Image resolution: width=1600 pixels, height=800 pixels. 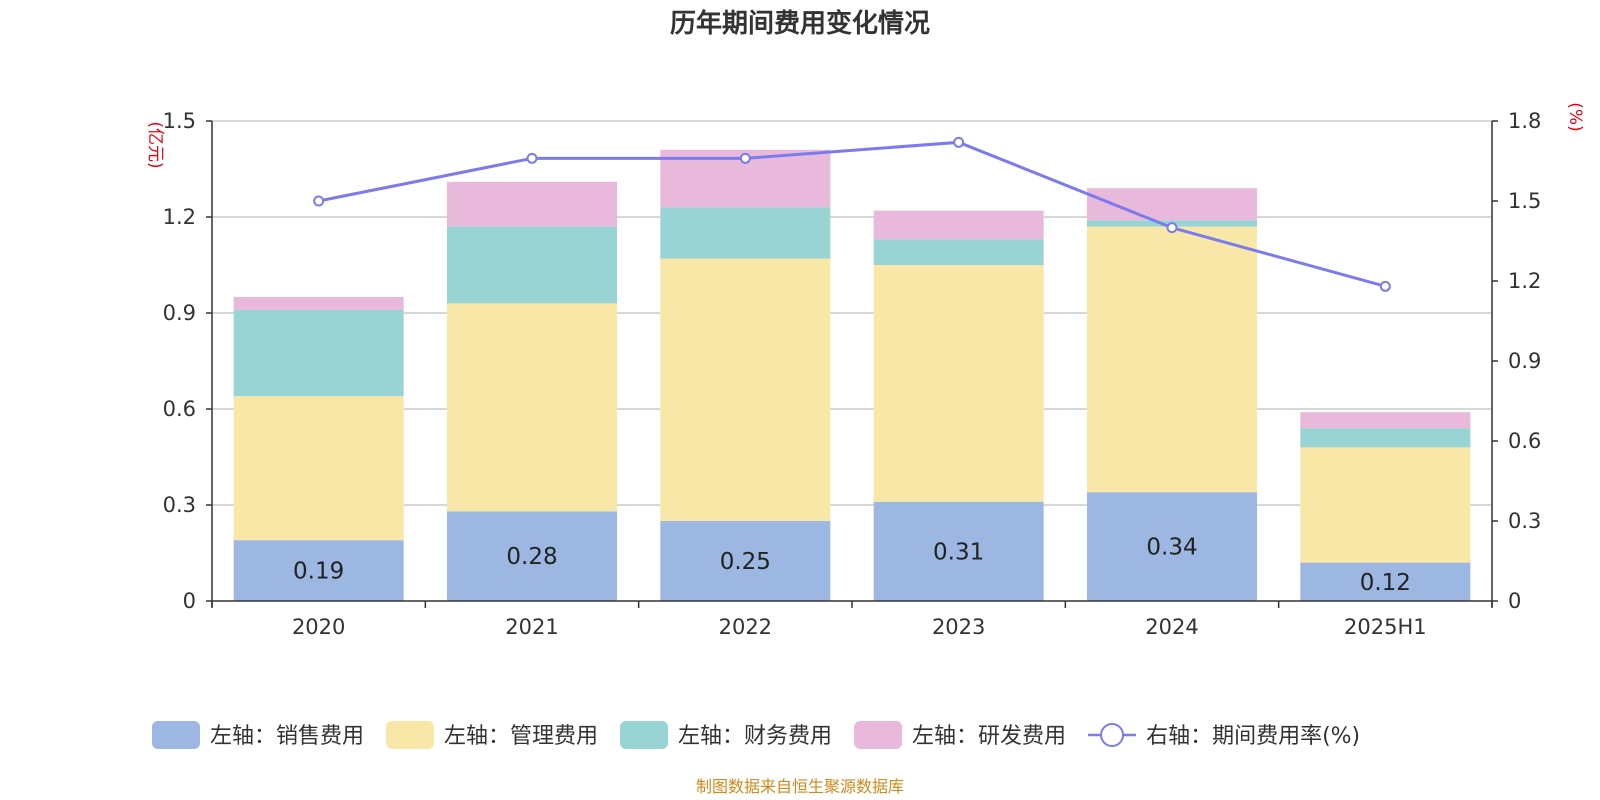 What do you see at coordinates (989, 736) in the screenshot?
I see `legend-label: 左轴：研发费用` at bounding box center [989, 736].